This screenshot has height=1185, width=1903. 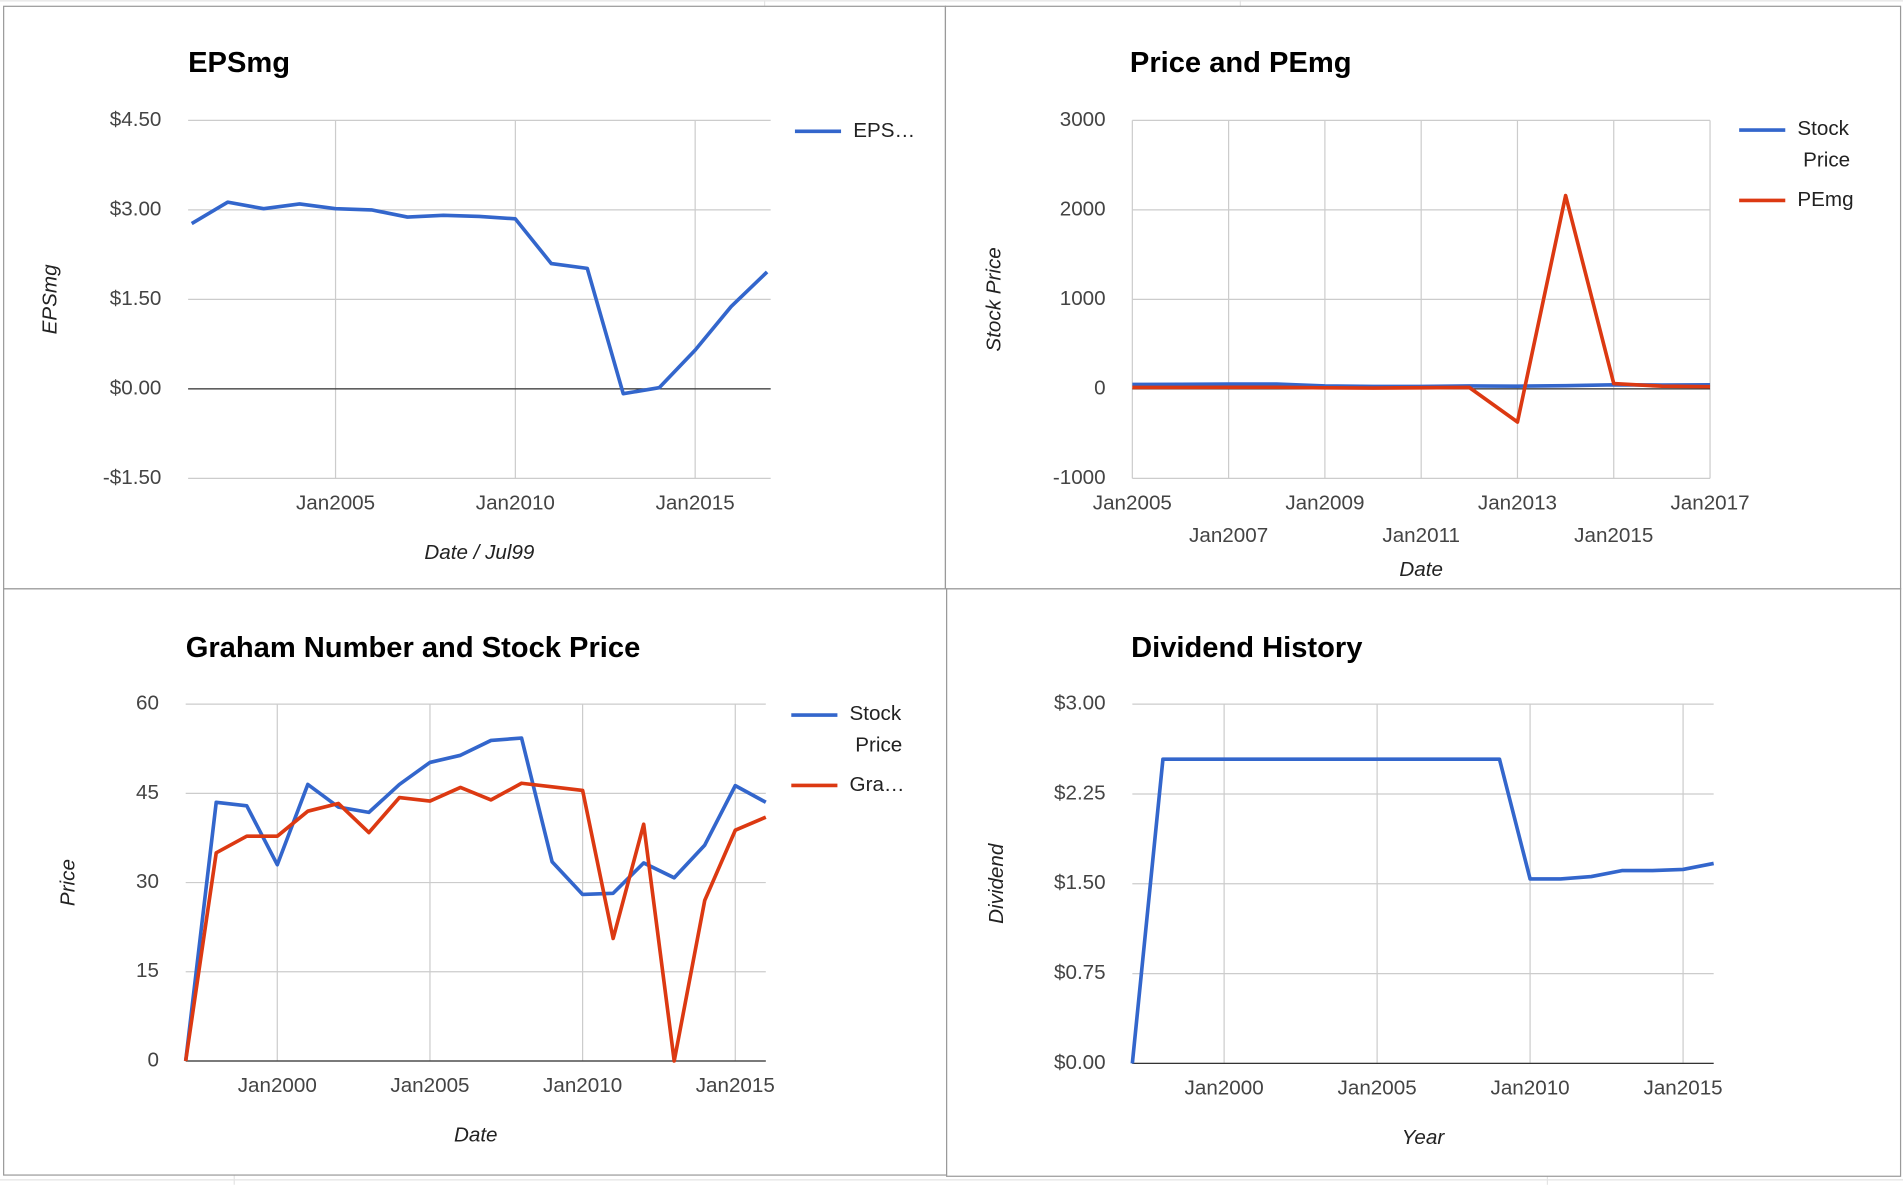 I want to click on y-tick-label: 45, so click(x=147, y=792).